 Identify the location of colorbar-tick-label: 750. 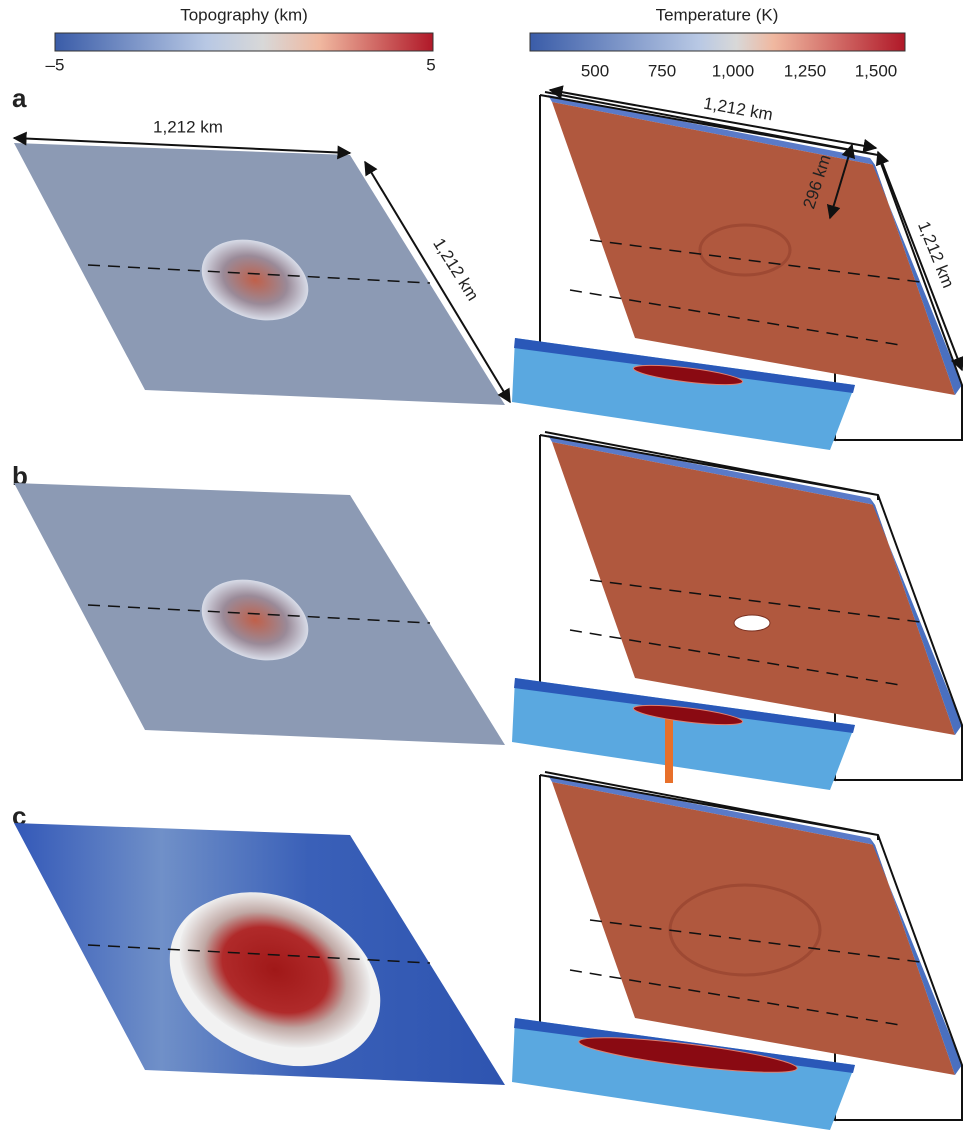
(662, 70).